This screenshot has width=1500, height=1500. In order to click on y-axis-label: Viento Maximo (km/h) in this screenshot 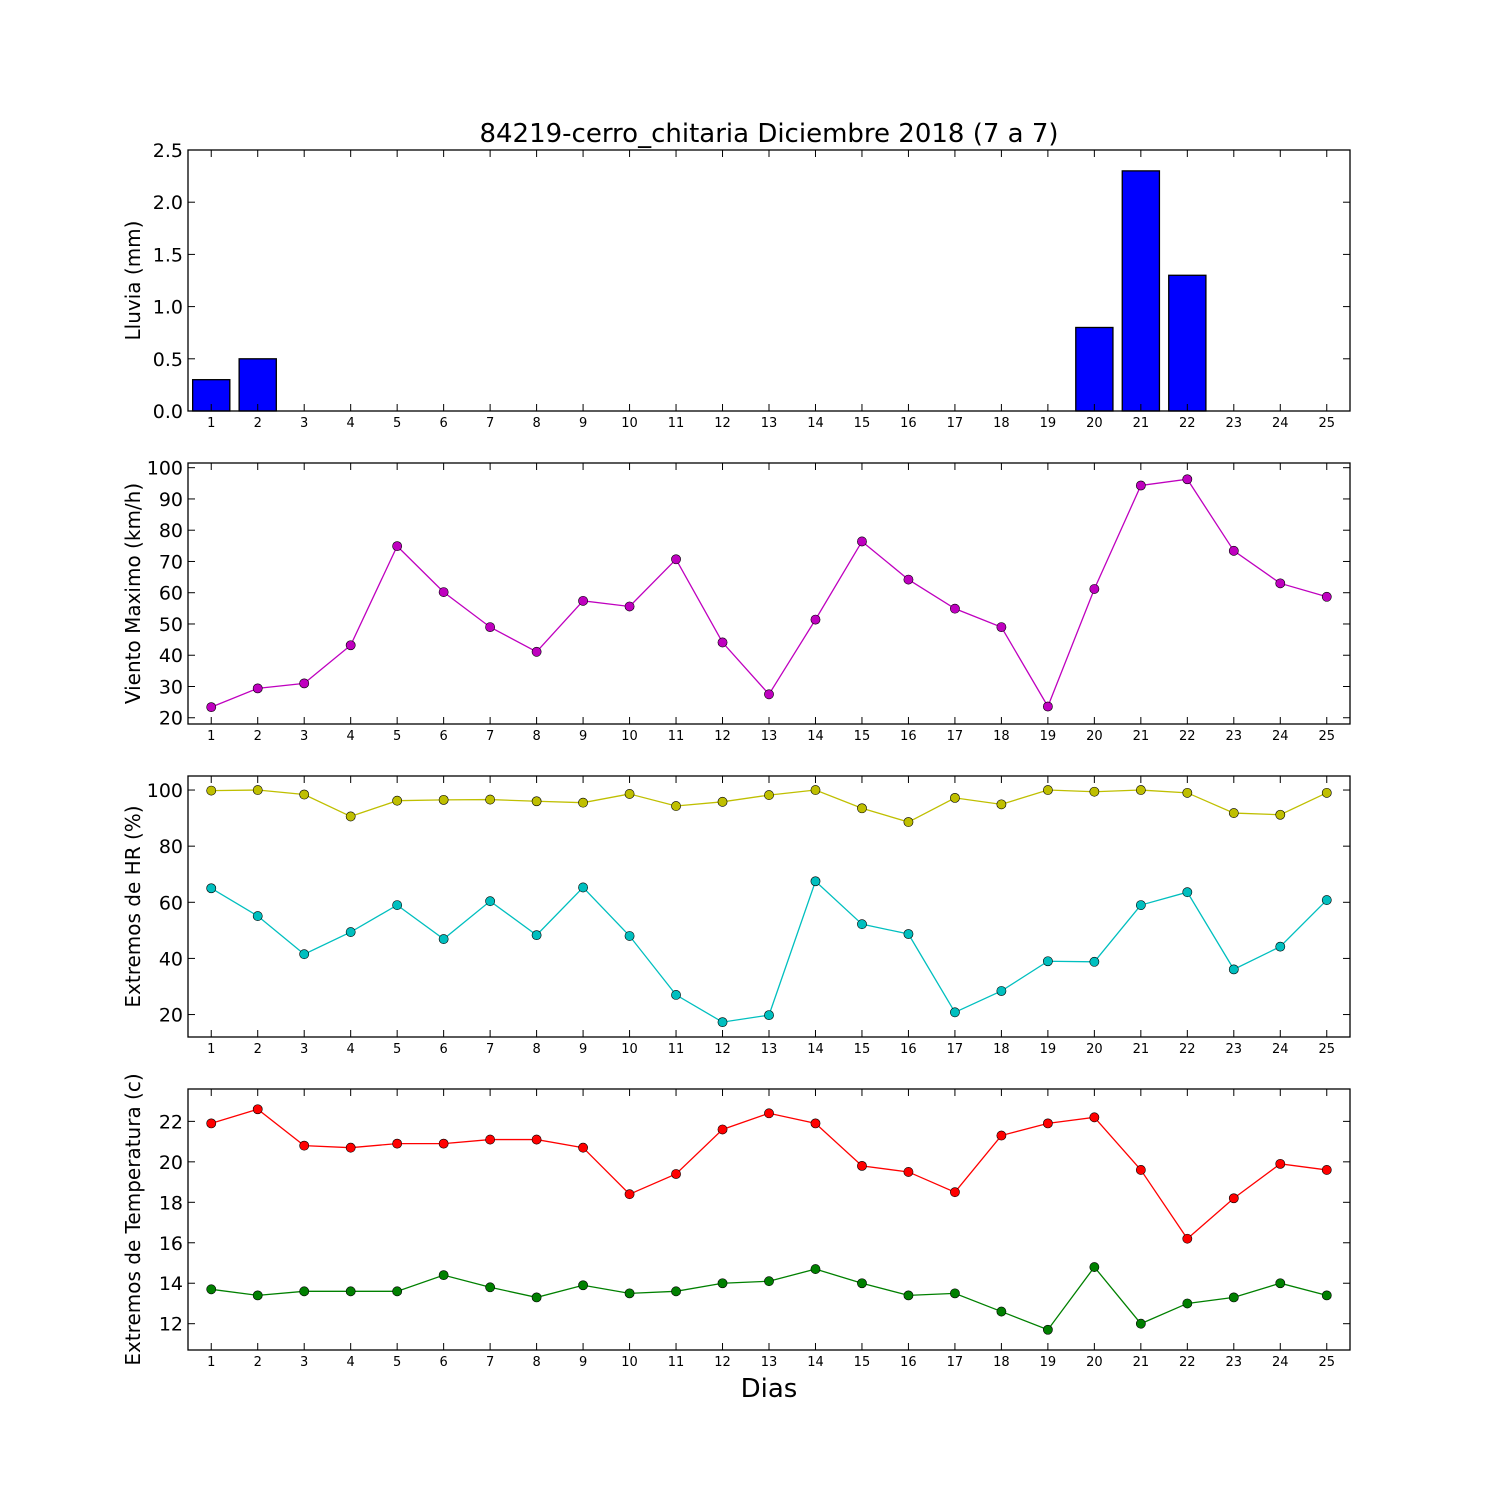, I will do `click(133, 593)`.